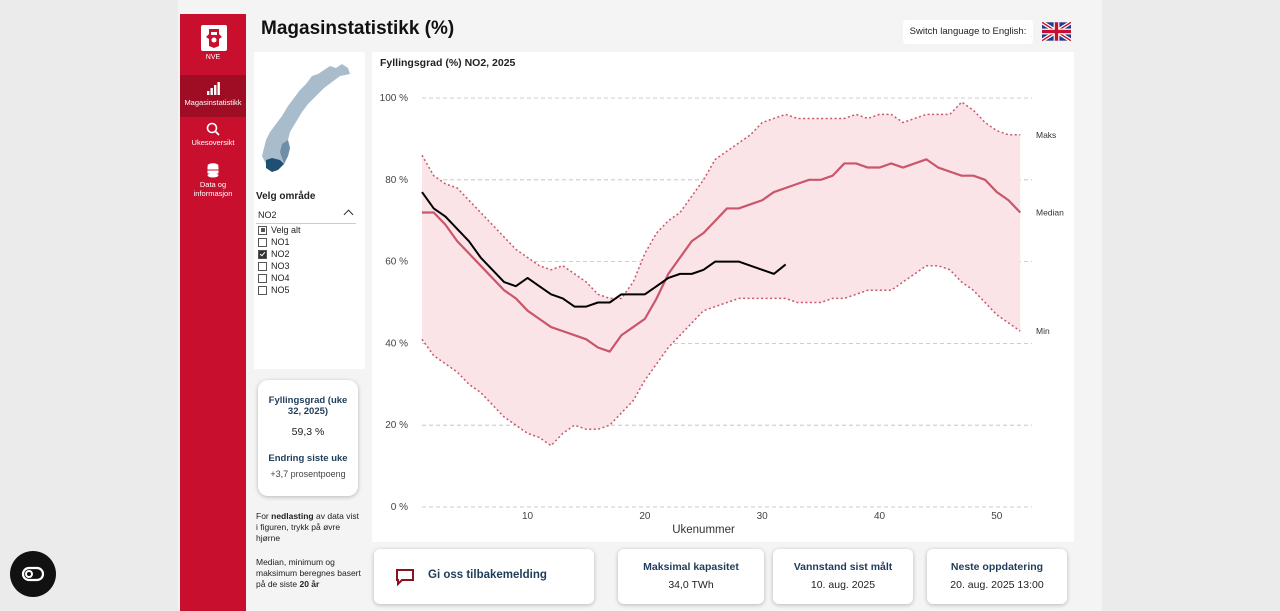 This screenshot has height=611, width=1280. Describe the element at coordinates (997, 567) in the screenshot. I see `next-update-title: Neste oppdatering` at that location.